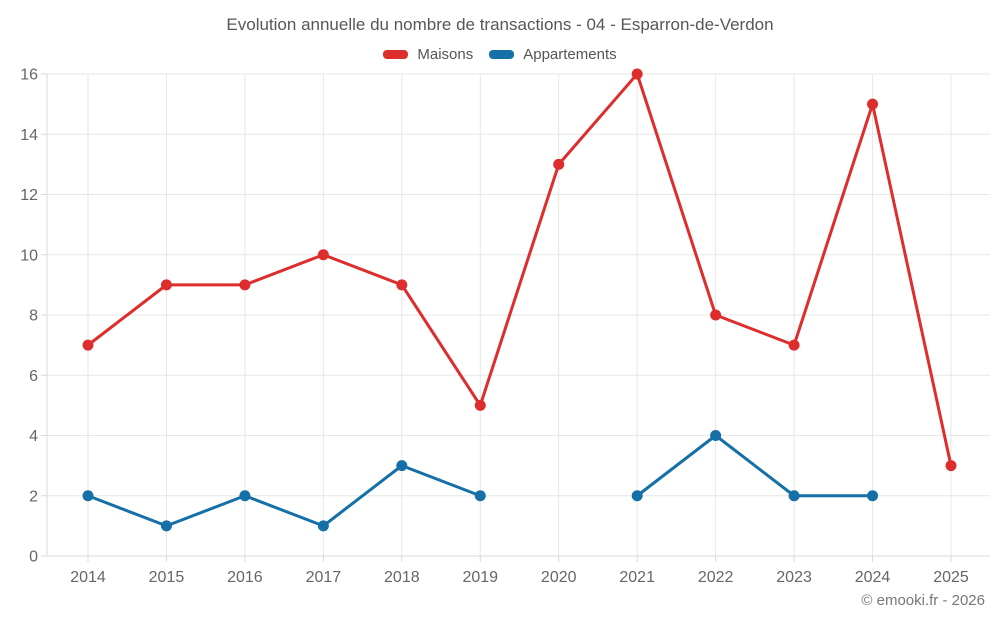 The image size is (1000, 625). I want to click on y-tick-label: 6, so click(33, 376).